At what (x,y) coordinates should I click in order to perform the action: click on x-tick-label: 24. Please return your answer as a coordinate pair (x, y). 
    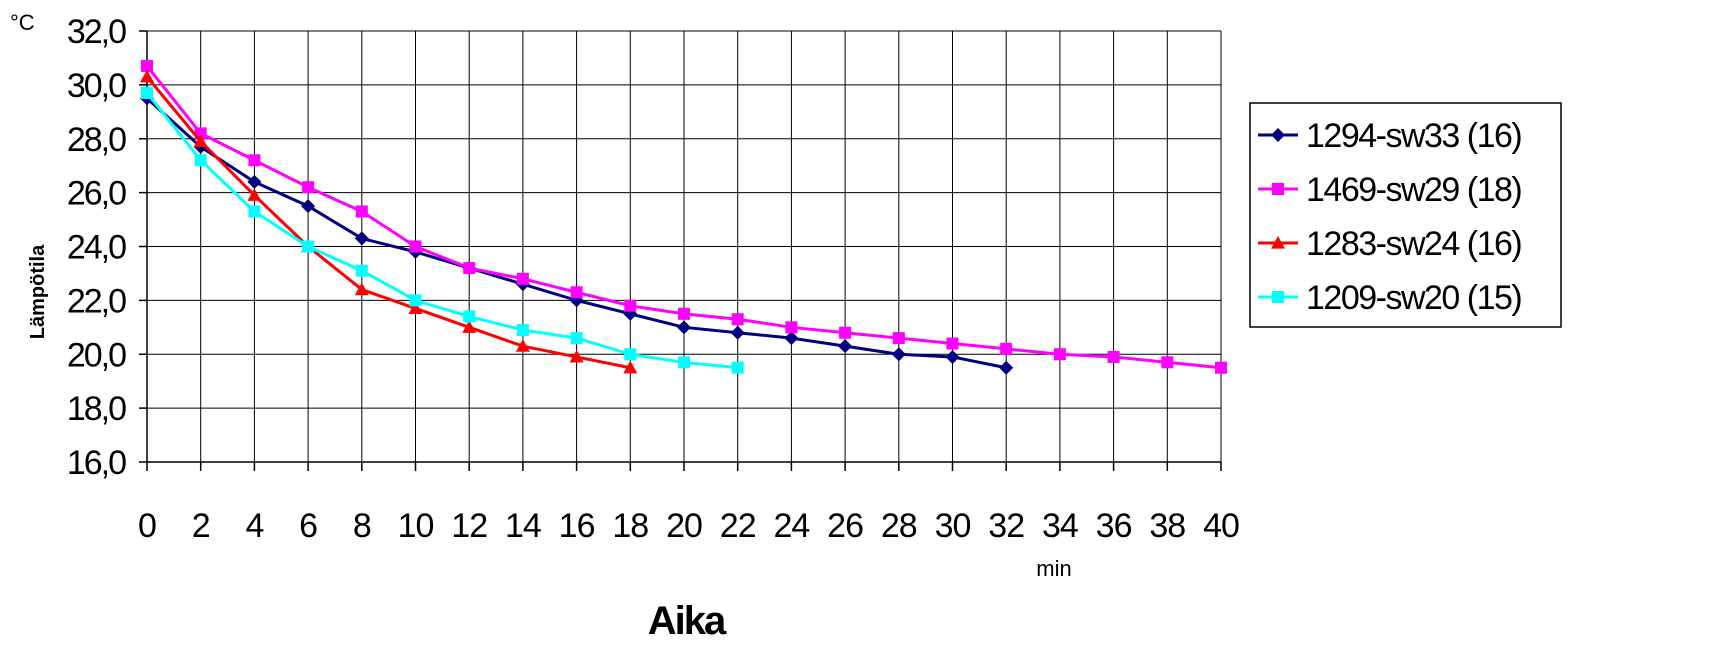
    Looking at the image, I should click on (791, 526).